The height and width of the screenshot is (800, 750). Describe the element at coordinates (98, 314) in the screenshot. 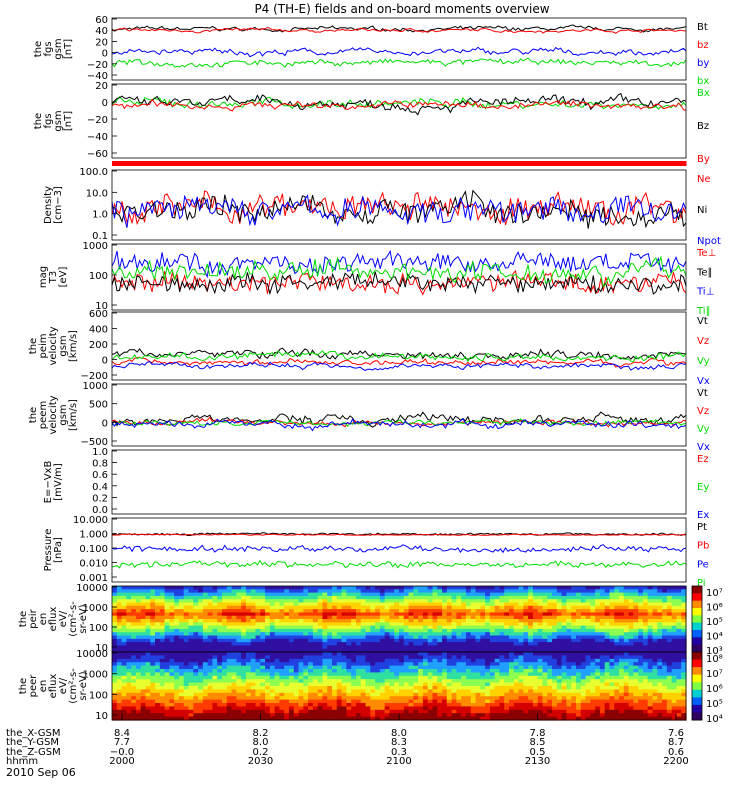

I see `ytick-label: 600` at that location.